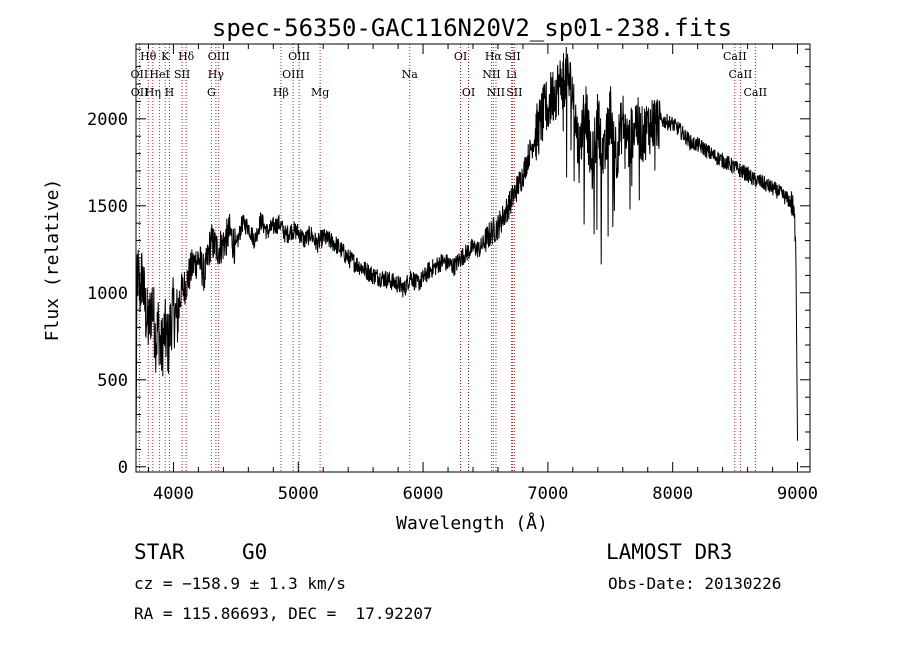 This screenshot has height=649, width=900. I want to click on observation-date: Obs-Date: 20130226, so click(695, 583).